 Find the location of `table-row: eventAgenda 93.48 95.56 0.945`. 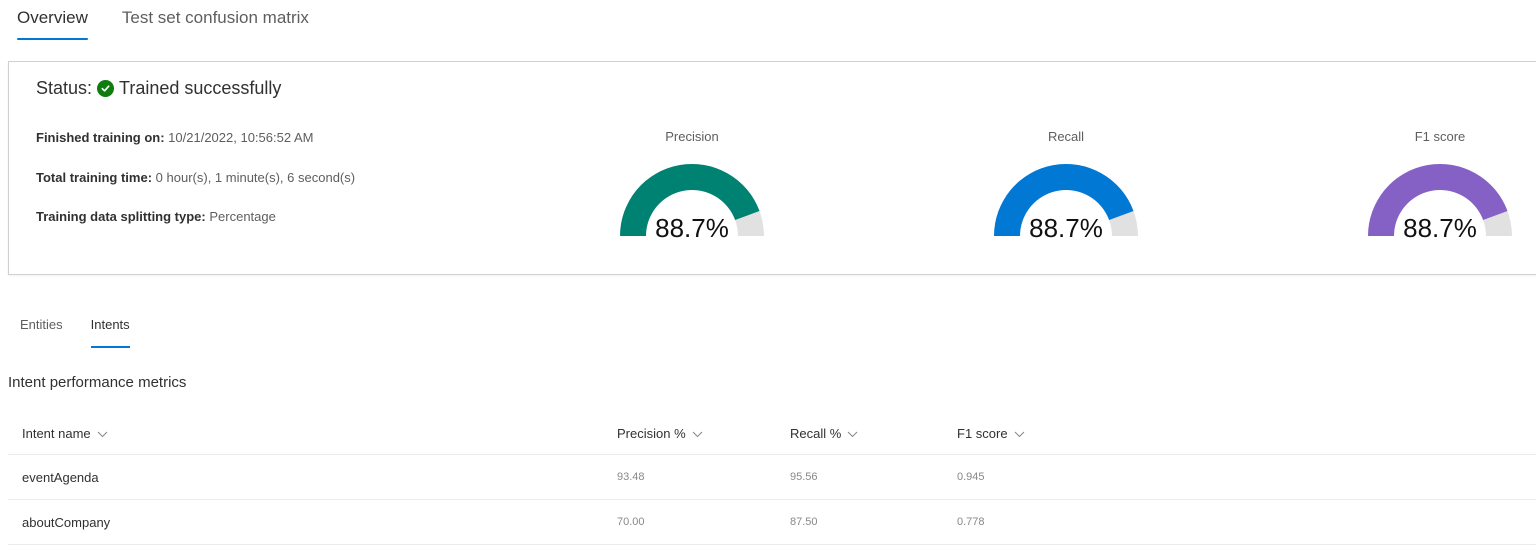

table-row: eventAgenda 93.48 95.56 0.945 is located at coordinates (772, 477).